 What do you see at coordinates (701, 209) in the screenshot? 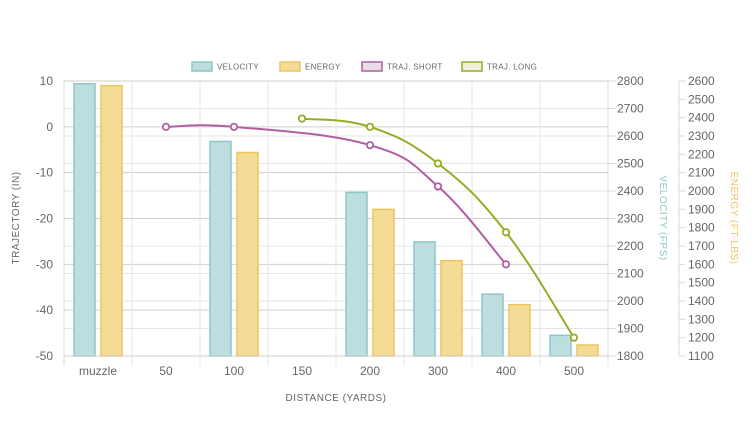
I see `energy-tick-label: 1900` at bounding box center [701, 209].